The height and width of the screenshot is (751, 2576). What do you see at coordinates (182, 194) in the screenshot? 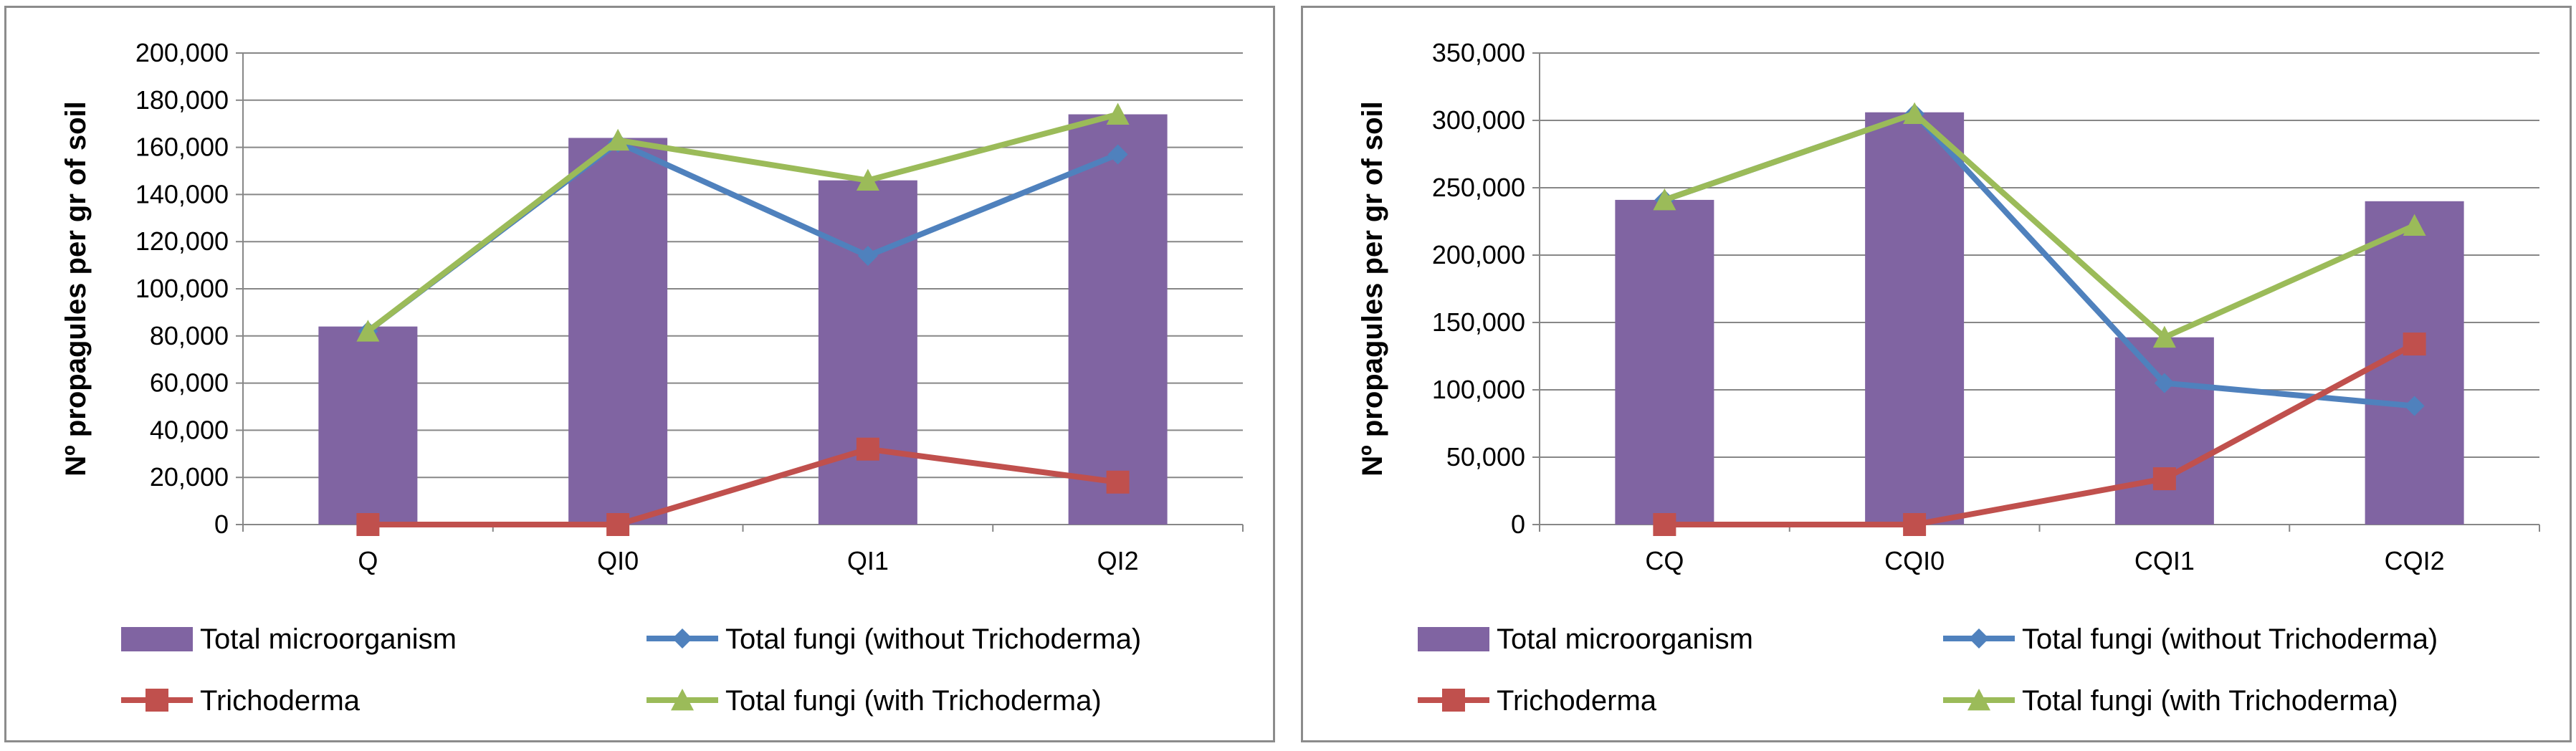
I see `y-tick-label: 140,000` at bounding box center [182, 194].